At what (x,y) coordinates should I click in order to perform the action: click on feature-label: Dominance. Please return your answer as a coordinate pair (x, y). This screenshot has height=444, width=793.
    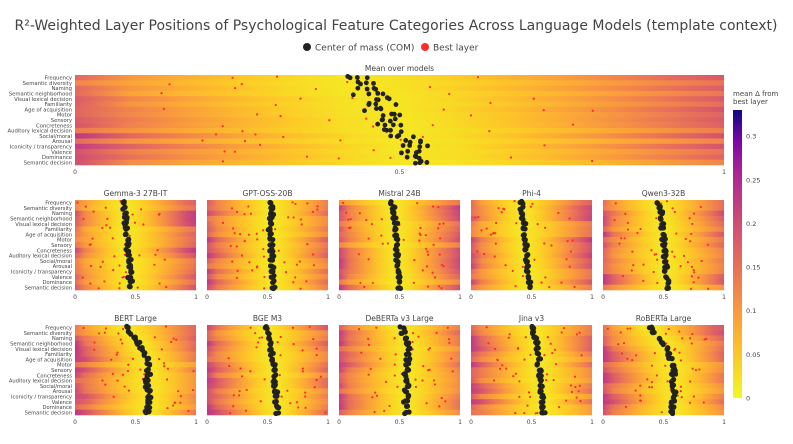
    Looking at the image, I should click on (57, 408).